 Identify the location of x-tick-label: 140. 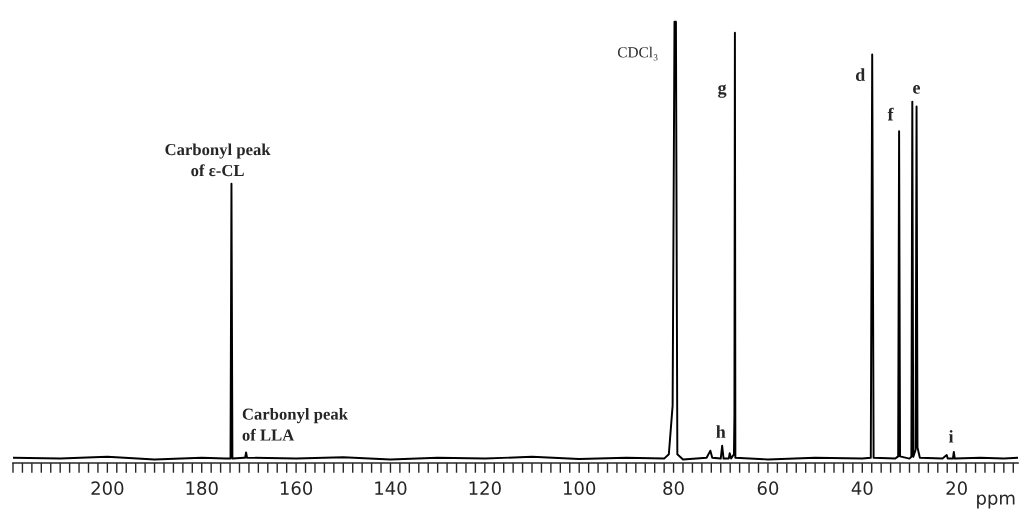
(391, 488).